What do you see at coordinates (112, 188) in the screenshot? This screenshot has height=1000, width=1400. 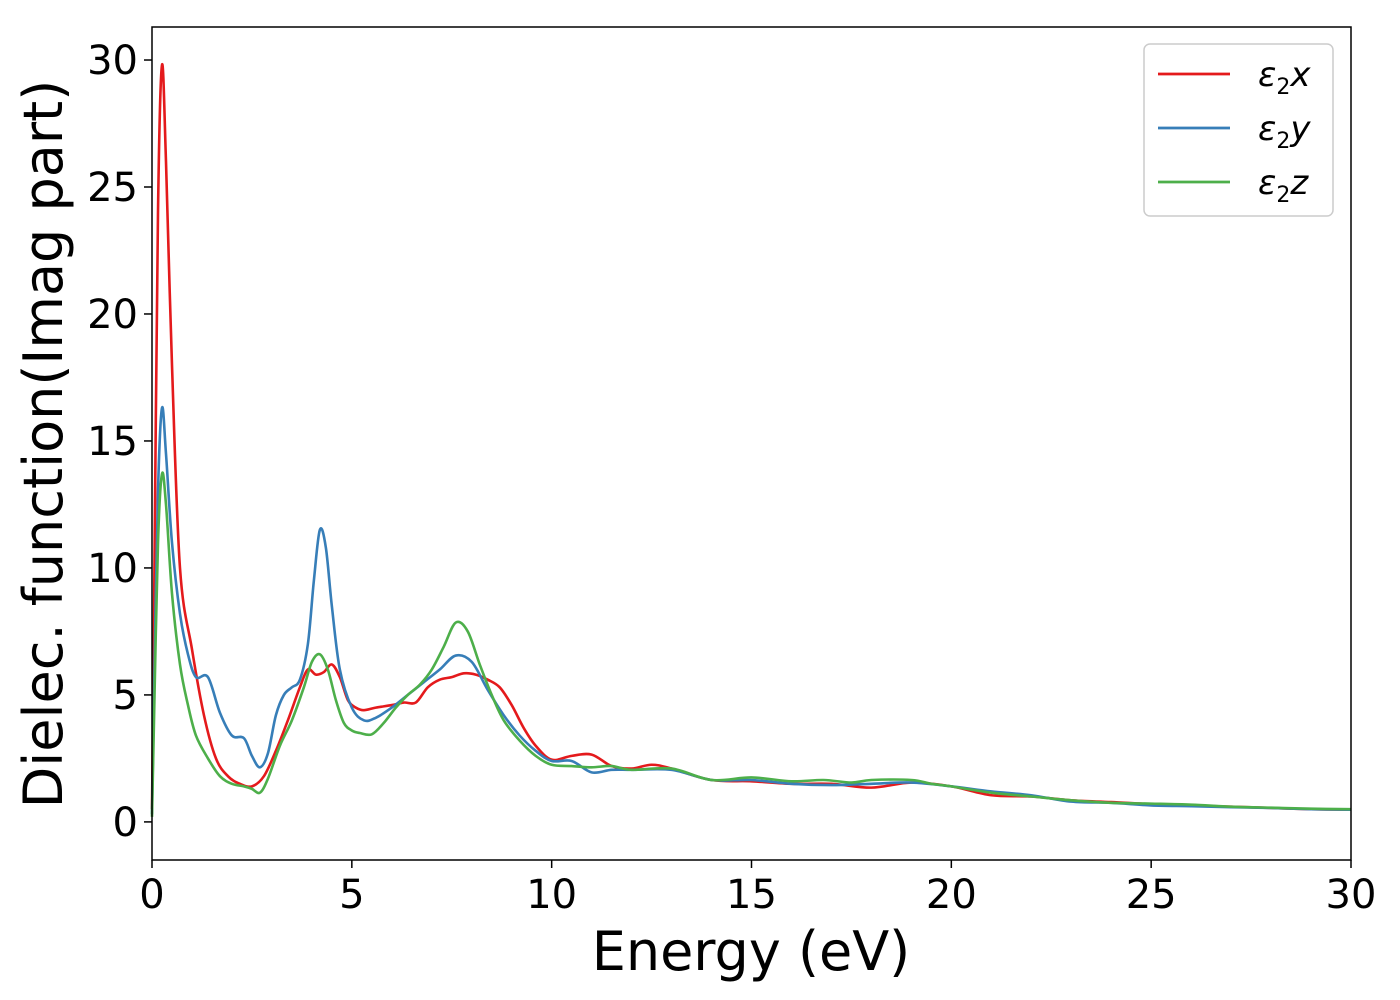 I see `y-tick-label: 25` at bounding box center [112, 188].